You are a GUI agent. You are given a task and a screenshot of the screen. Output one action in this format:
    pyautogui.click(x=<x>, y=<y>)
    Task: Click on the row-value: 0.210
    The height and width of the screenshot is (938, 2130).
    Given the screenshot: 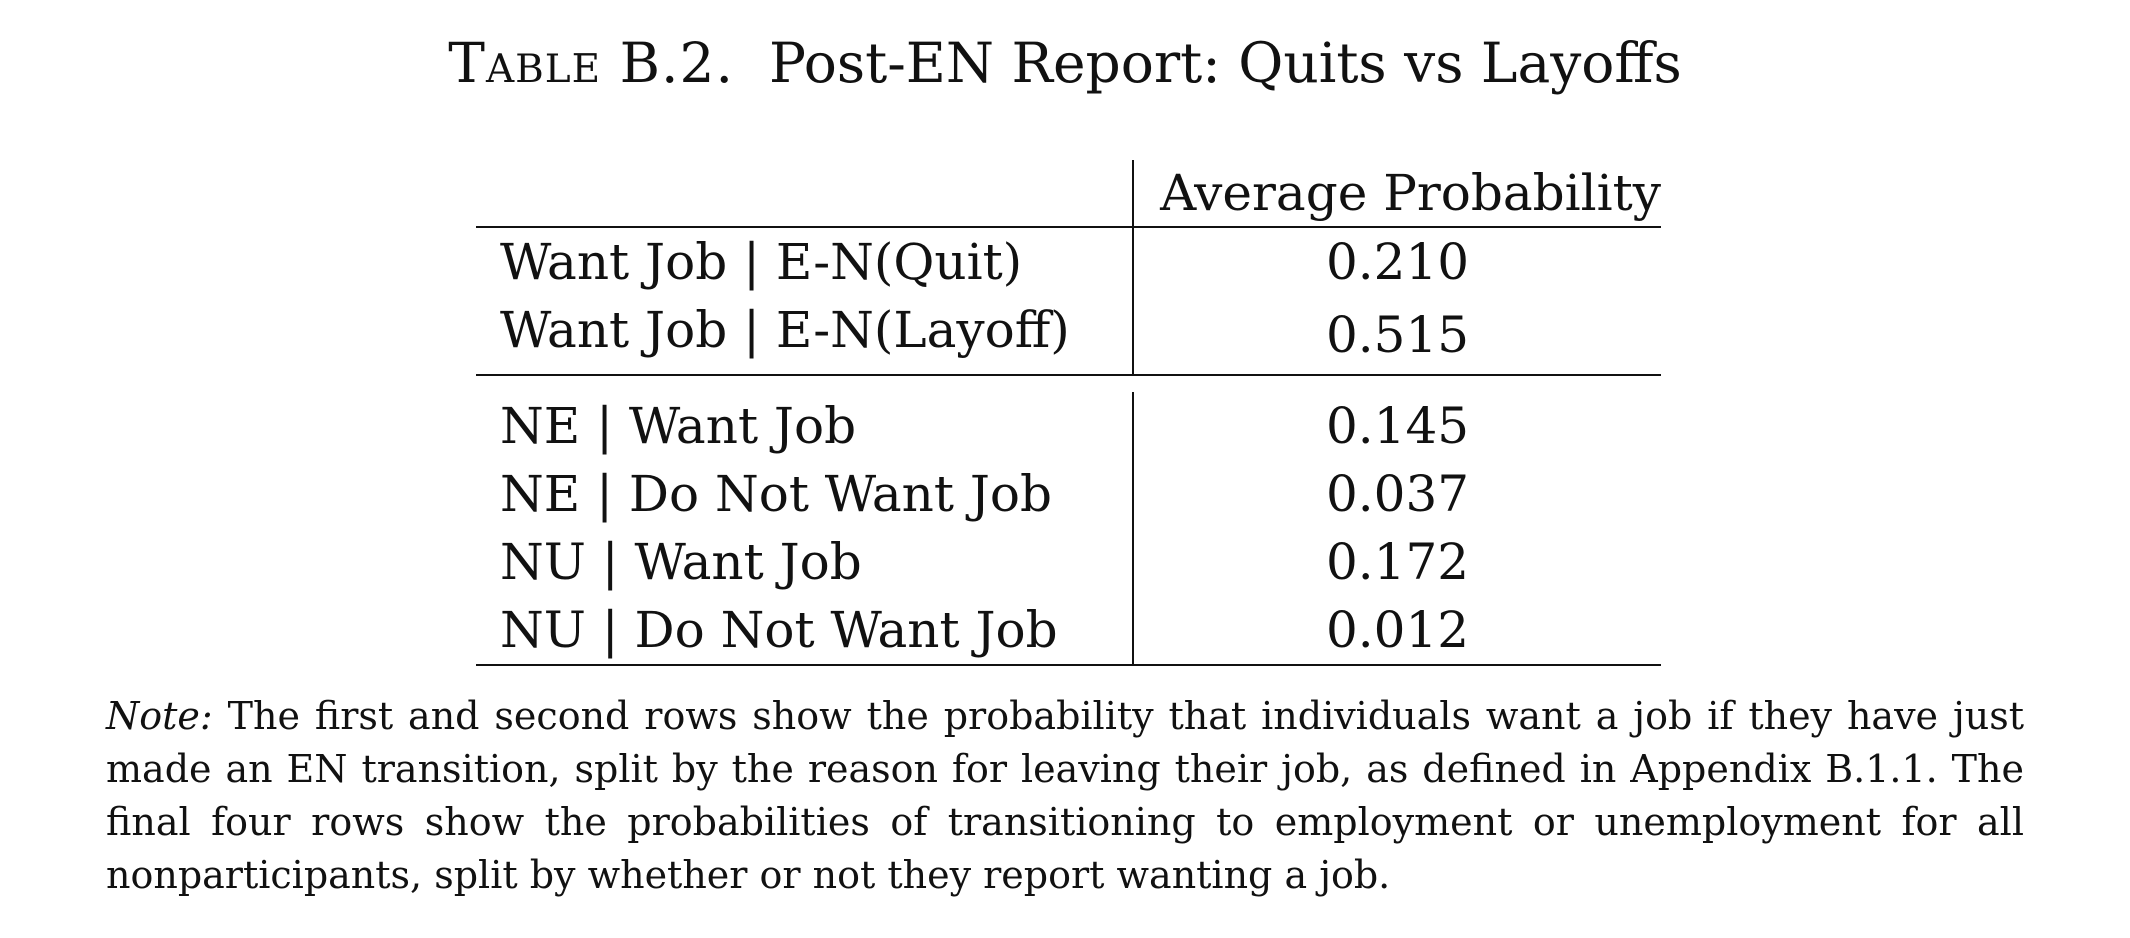 What is the action you would take?
    pyautogui.click(x=1397, y=262)
    